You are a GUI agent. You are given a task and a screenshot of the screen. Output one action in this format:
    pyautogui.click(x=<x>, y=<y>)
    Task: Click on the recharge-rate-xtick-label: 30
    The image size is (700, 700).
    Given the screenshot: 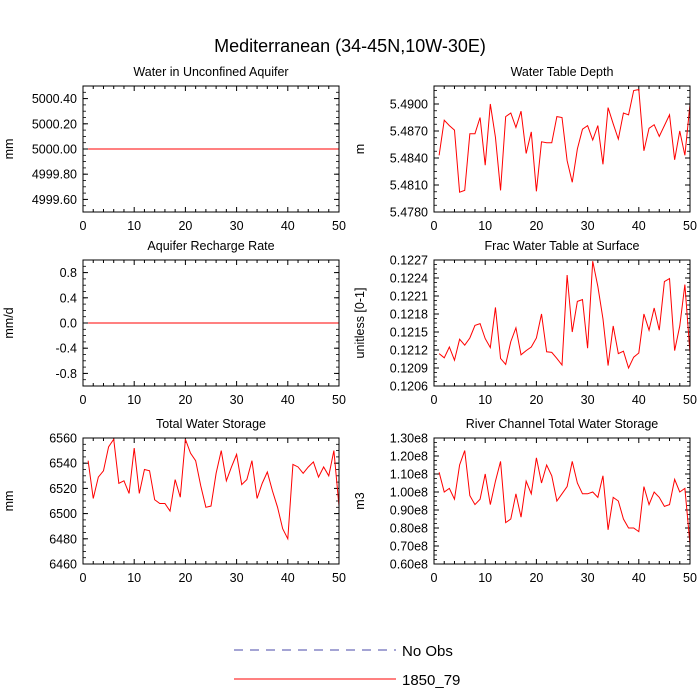 What is the action you would take?
    pyautogui.click(x=237, y=400)
    